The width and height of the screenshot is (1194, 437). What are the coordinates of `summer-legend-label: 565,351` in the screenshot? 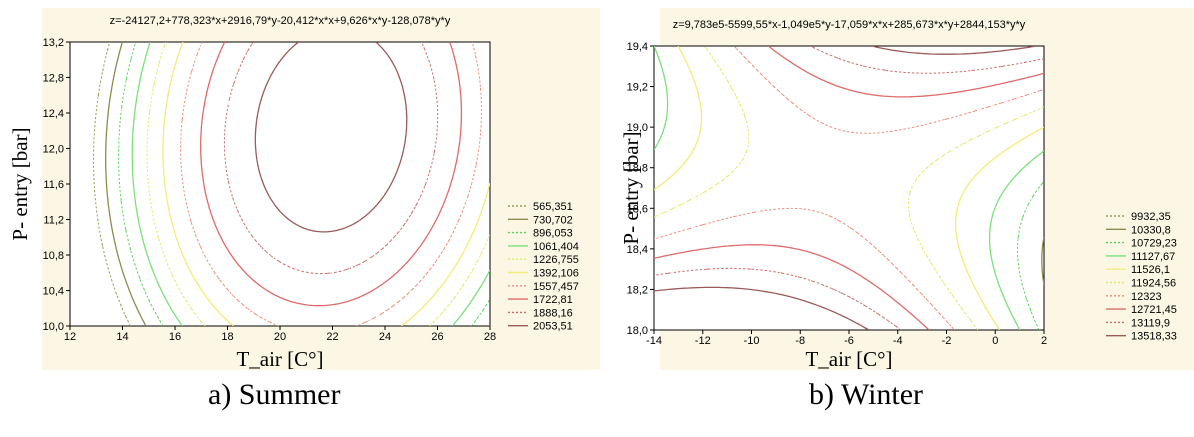 It's located at (553, 207).